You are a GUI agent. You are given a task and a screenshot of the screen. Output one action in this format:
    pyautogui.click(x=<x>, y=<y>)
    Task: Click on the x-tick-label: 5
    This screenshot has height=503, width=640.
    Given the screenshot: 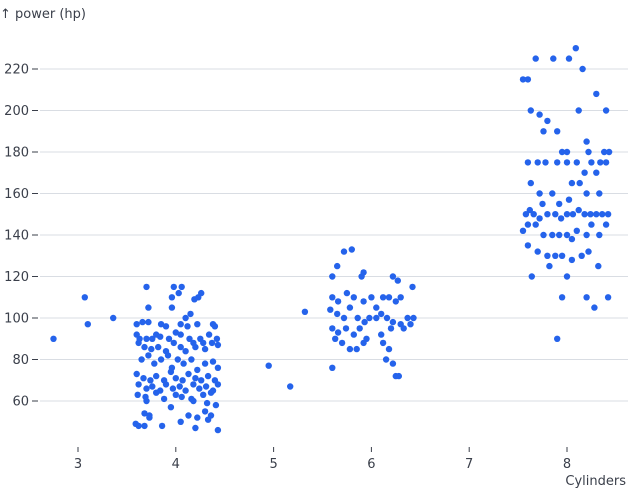 What is the action you would take?
    pyautogui.click(x=273, y=464)
    